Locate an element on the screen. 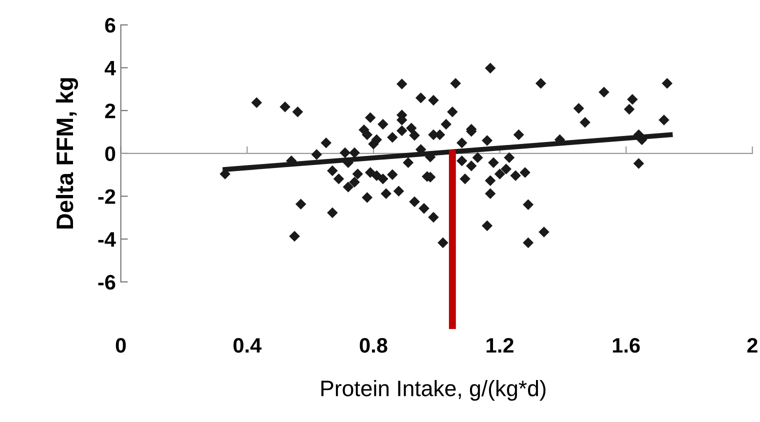 Image resolution: width=760 pixels, height=422 pixels. y-axis-title: Delta FFM, kg is located at coordinates (67, 153).